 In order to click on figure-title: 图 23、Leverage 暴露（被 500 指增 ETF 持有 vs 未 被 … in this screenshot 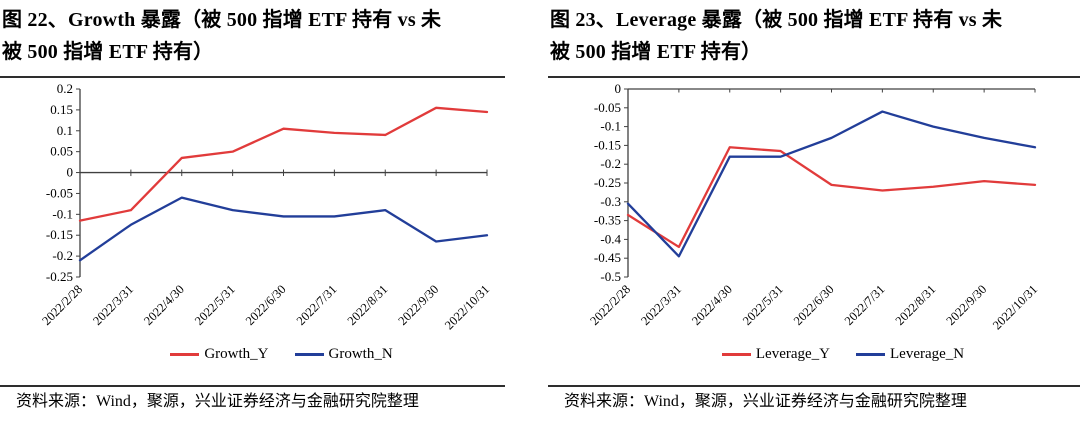, I will do `click(815, 36)`.